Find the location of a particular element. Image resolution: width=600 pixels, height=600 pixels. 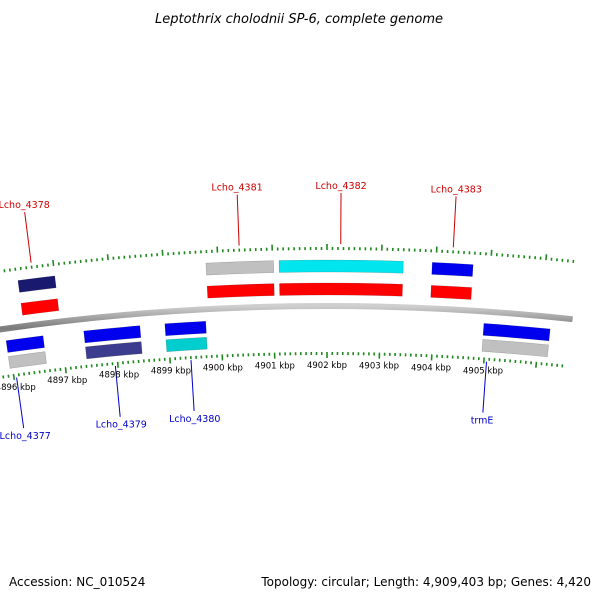

scale-label: 4901 kbp is located at coordinates (275, 367).